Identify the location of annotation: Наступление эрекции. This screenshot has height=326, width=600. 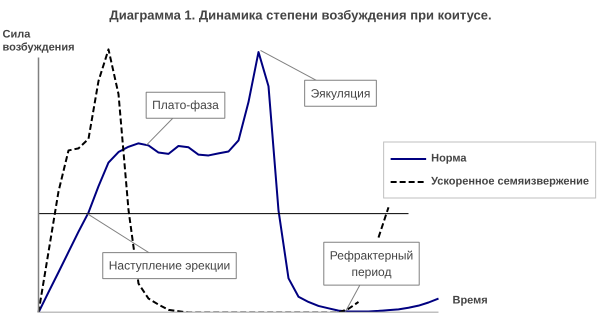
(169, 265).